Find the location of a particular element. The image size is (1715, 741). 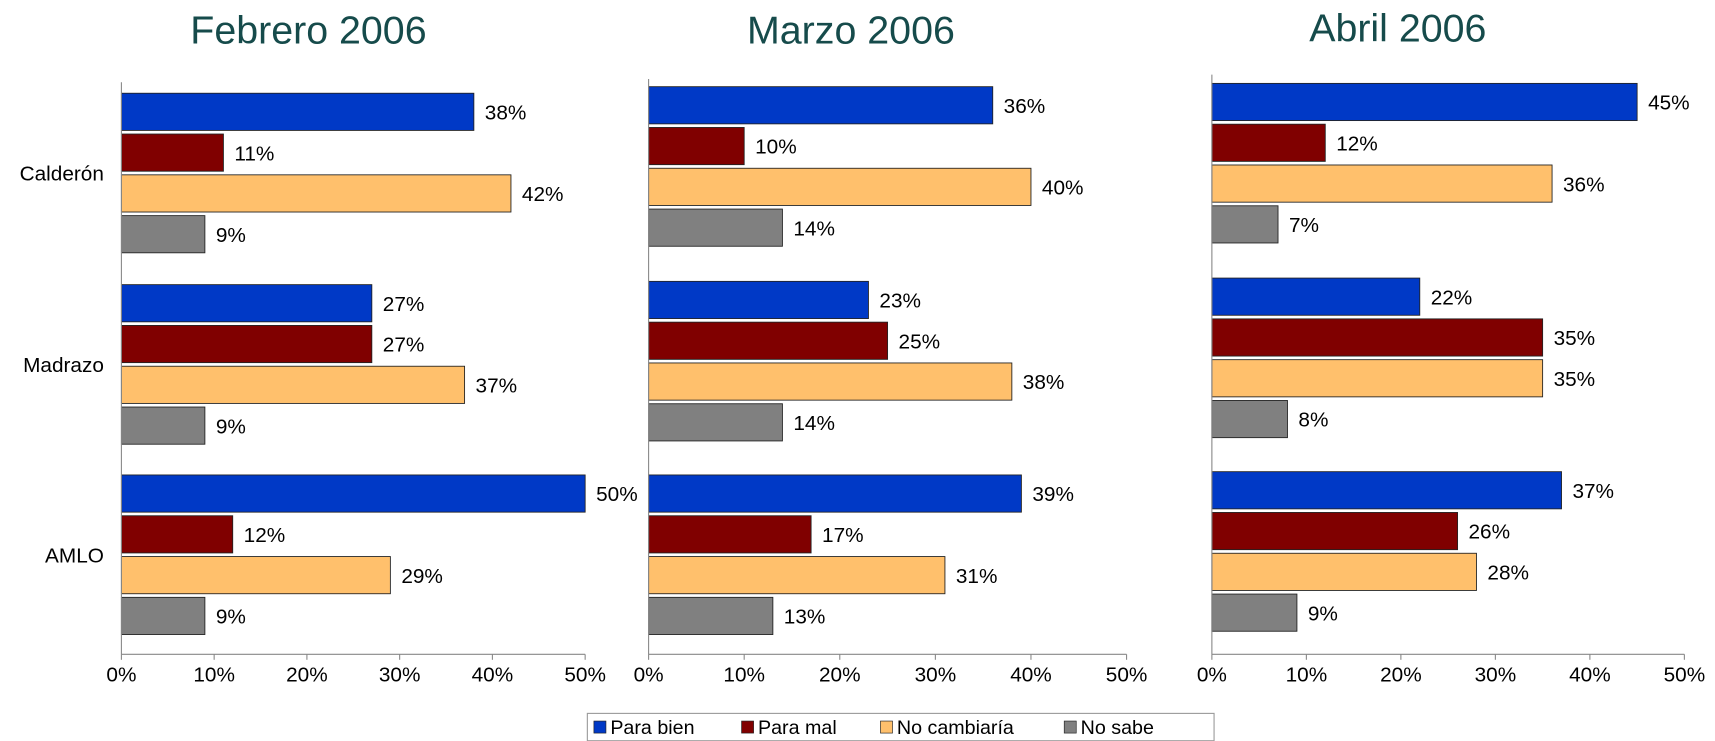

data-label: 7% is located at coordinates (1304, 225).